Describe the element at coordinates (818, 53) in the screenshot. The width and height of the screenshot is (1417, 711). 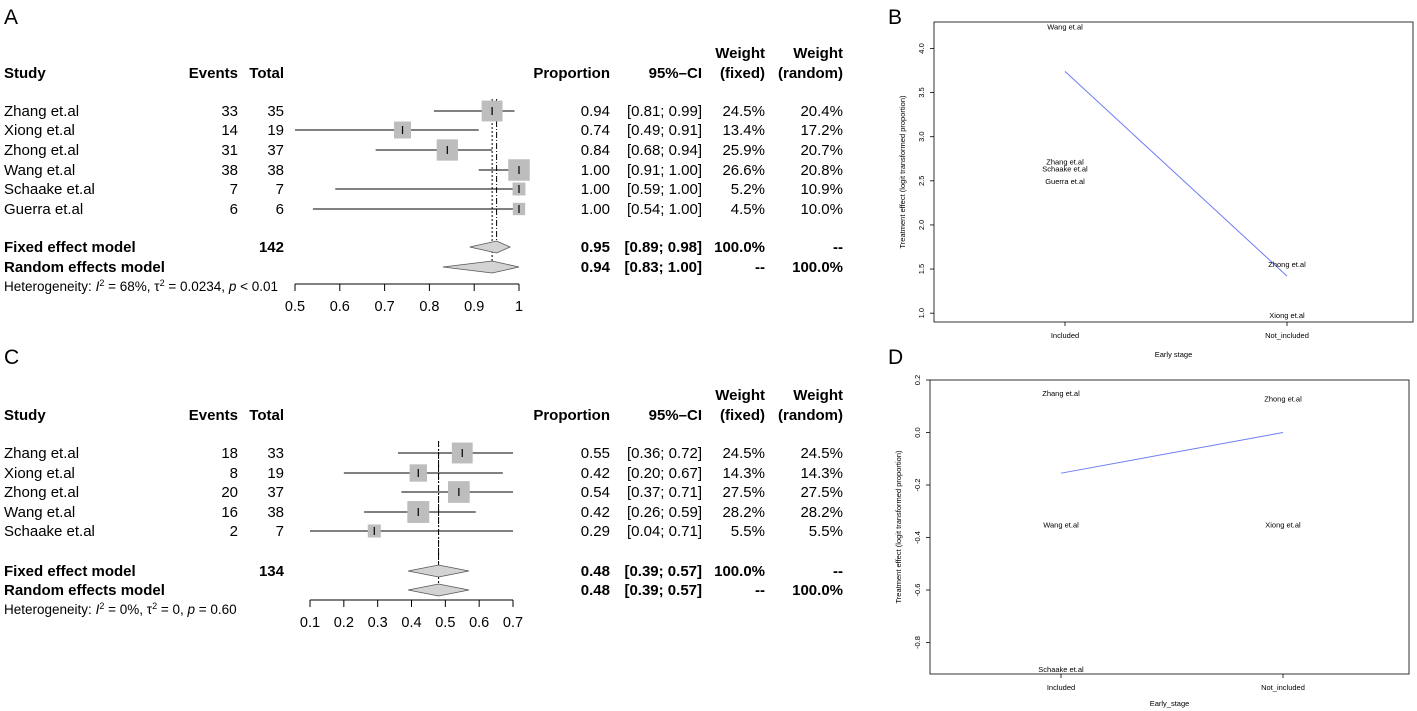
I see `header-weight-random-1: Weight` at that location.